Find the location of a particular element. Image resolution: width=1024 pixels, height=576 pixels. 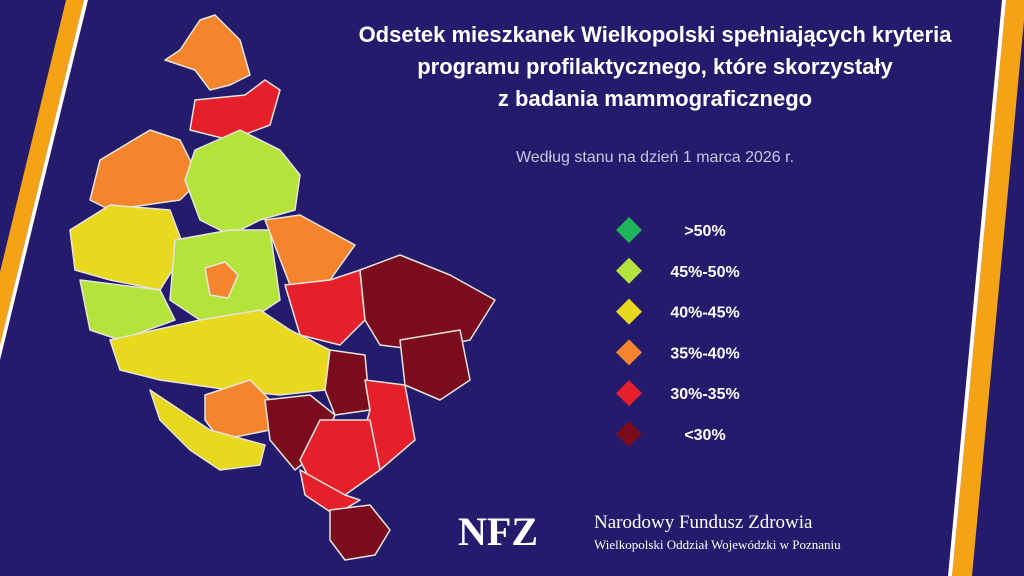

legend-label: 40%-45% is located at coordinates (704, 313).